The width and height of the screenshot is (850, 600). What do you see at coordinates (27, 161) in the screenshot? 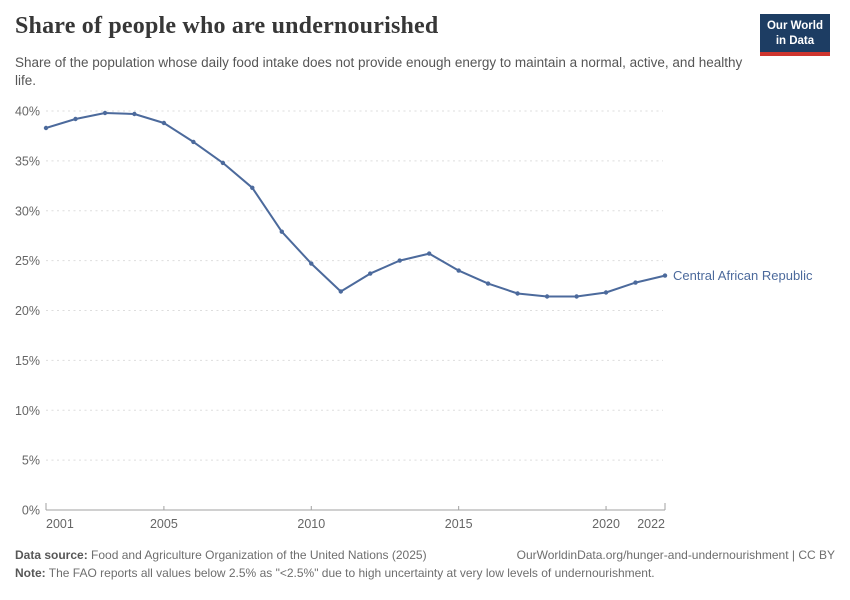
I see `y-tick-label: 35%` at bounding box center [27, 161].